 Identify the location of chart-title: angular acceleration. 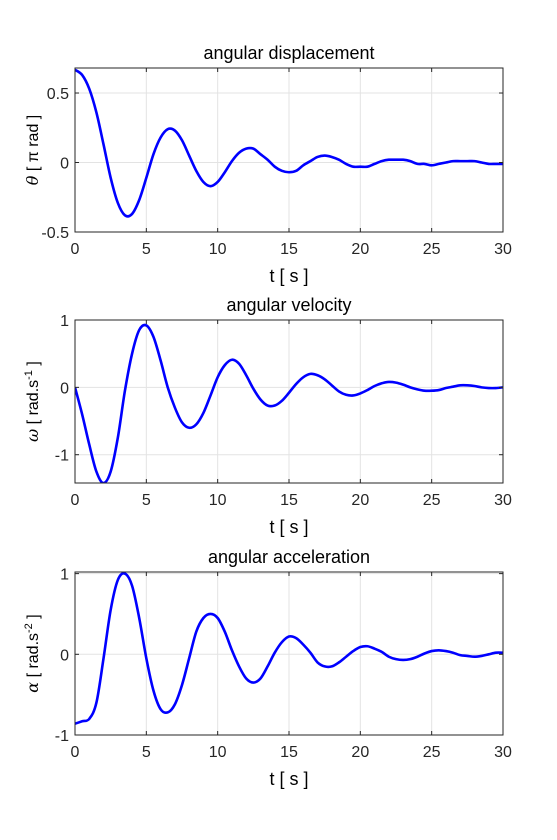
(289, 557).